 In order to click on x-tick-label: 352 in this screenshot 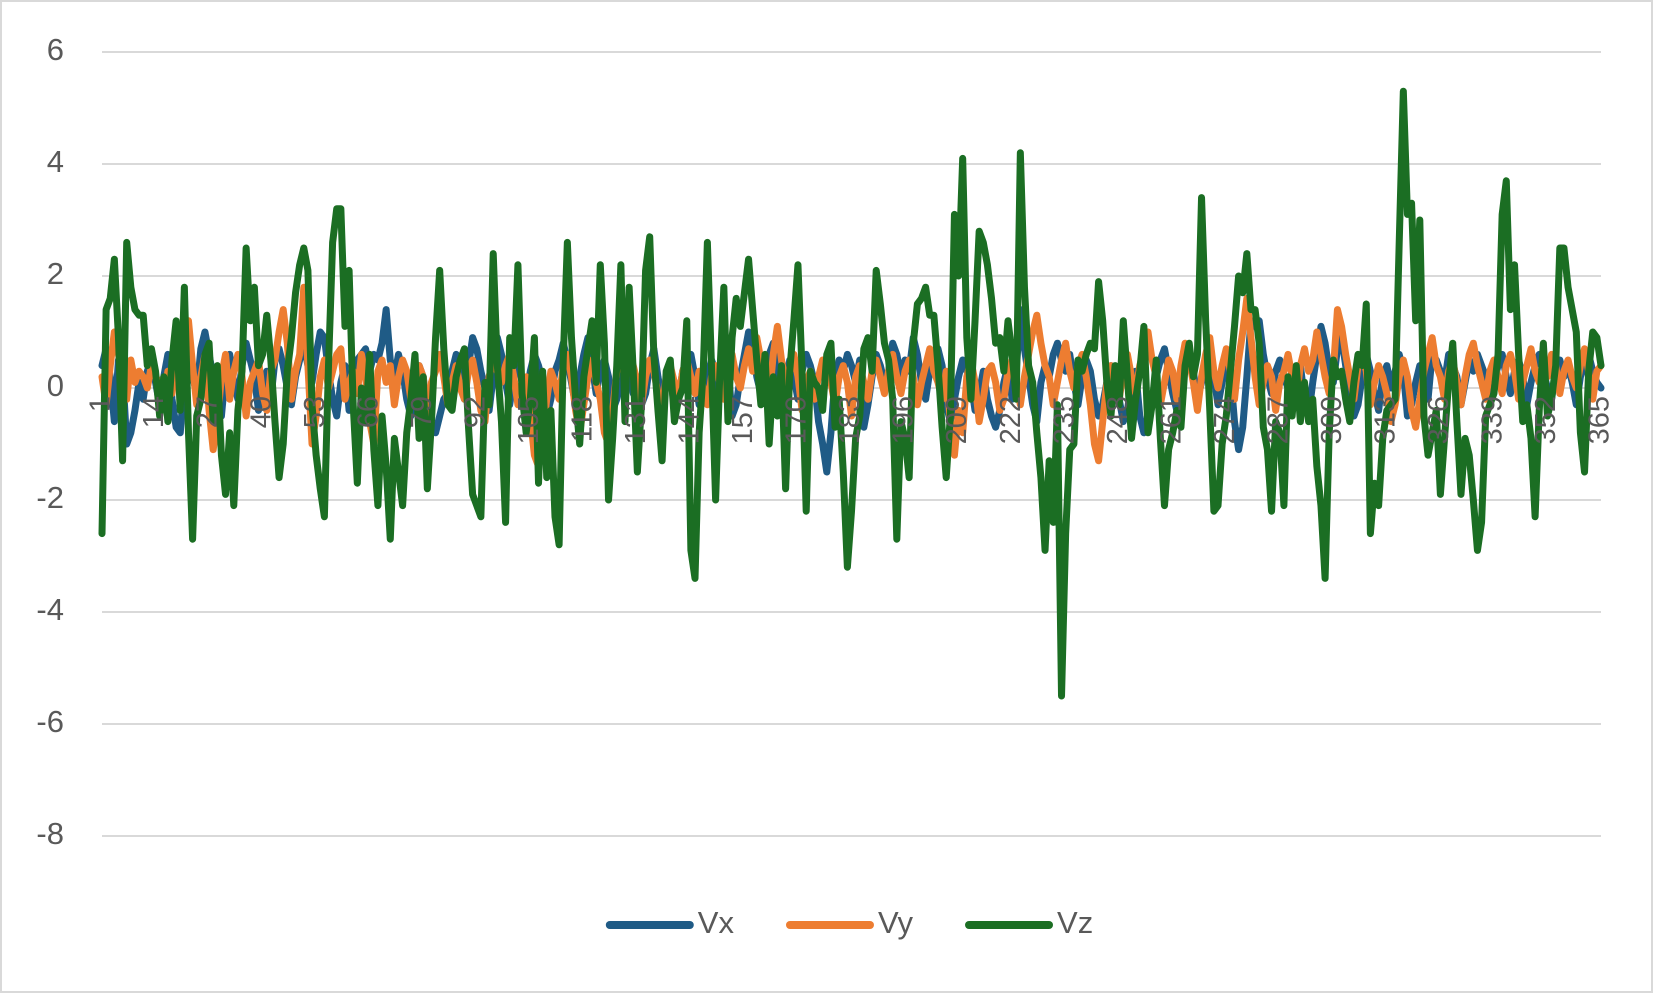, I will do `click(1546, 420)`.